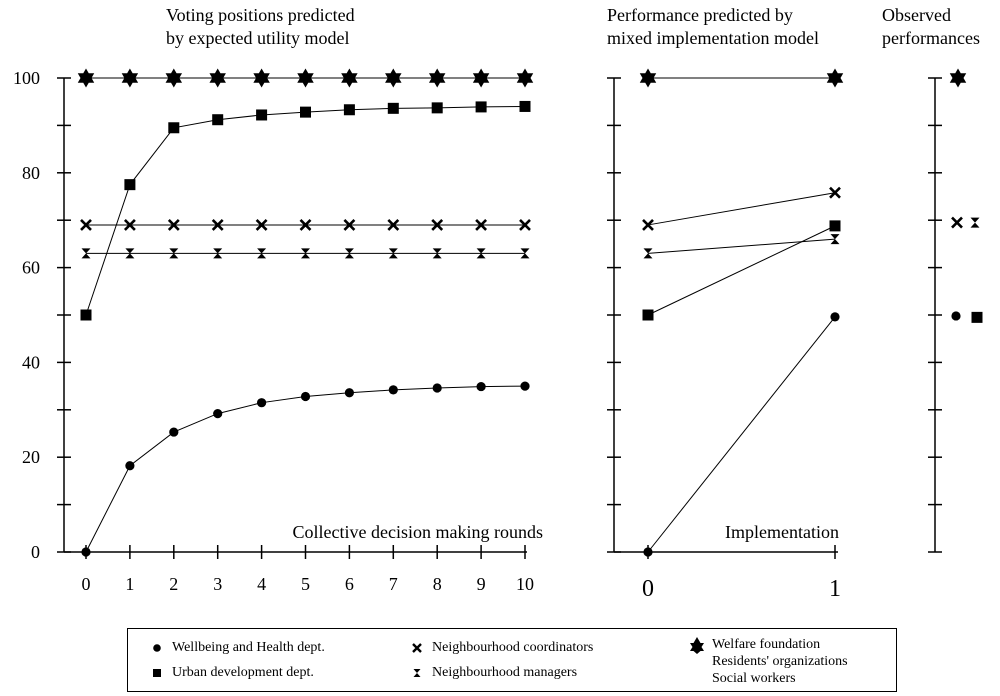 The height and width of the screenshot is (696, 1000). Describe the element at coordinates (931, 38) in the screenshot. I see `right-panel-title-line2: performances` at that location.